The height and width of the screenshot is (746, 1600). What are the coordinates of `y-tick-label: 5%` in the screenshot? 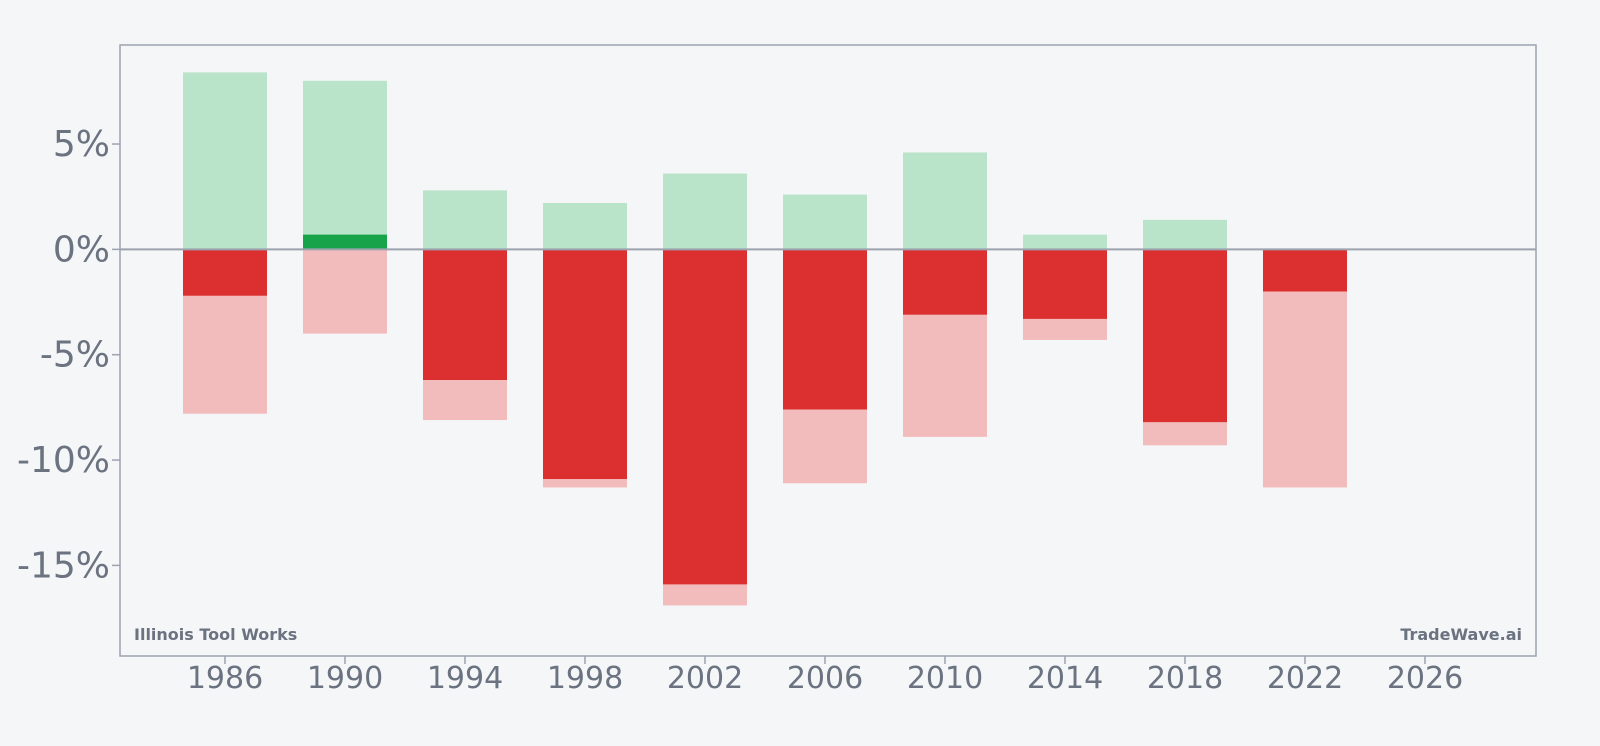 It's located at (81, 144).